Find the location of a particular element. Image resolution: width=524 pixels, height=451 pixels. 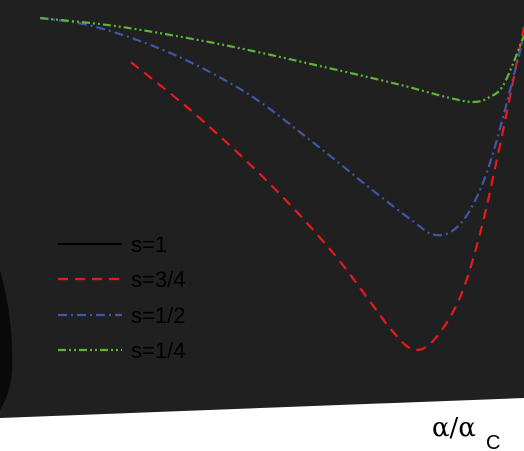

x-axis-label: α/α is located at coordinates (454, 428).